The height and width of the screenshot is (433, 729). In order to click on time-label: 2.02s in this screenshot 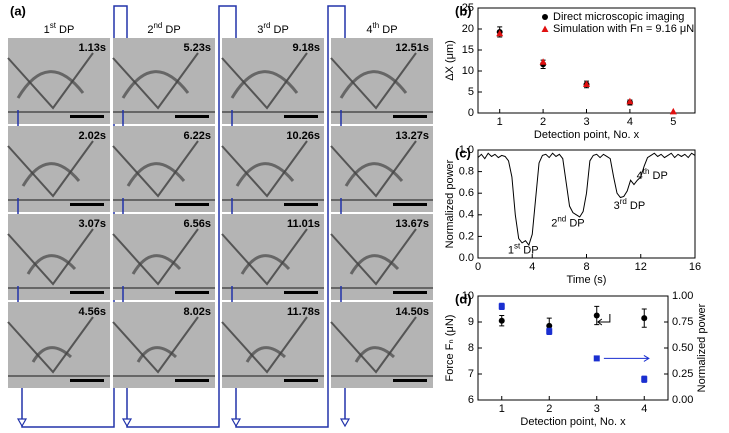, I will do `click(92, 136)`.